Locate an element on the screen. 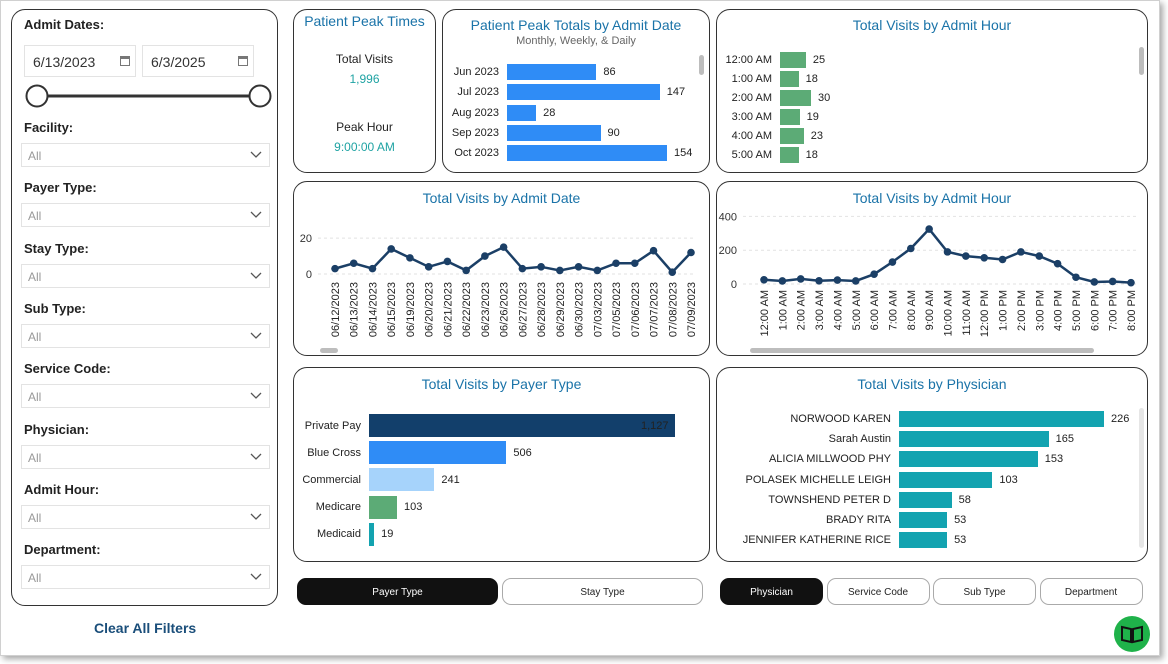  clear-all-filters-button: Clear All Filters is located at coordinates (145, 628).